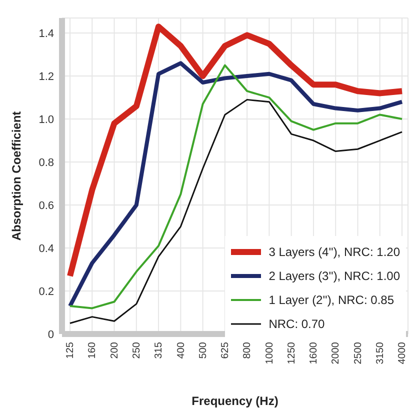 This screenshot has width=414, height=419. I want to click on y-axis-title: Absorption Coefficient, so click(16, 176).